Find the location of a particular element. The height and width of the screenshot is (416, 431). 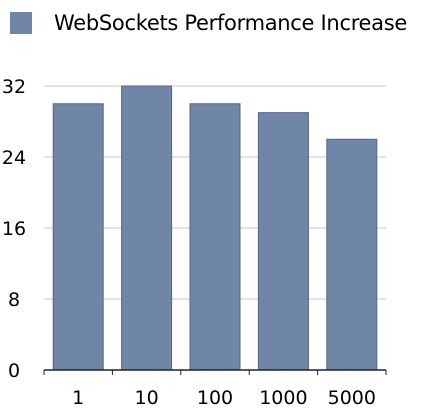

x-tick-label: 5000 is located at coordinates (352, 398).